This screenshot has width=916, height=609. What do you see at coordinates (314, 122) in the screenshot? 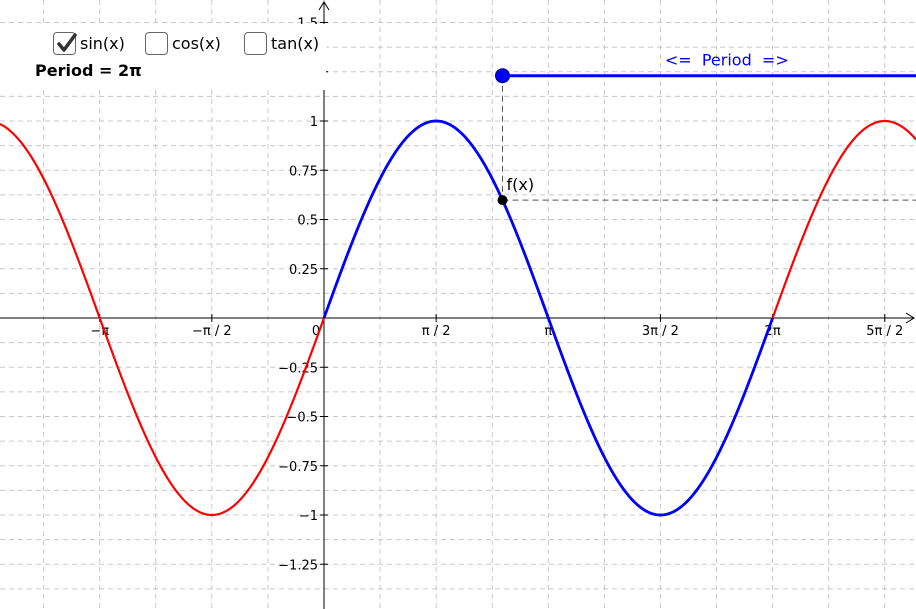
I see `y-tick-label: 1` at bounding box center [314, 122].